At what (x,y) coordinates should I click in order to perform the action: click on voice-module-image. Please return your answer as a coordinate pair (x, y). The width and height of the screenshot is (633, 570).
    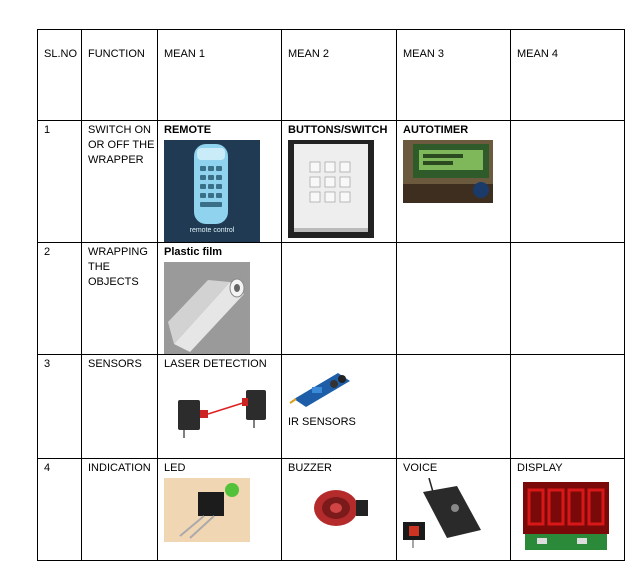
    Looking at the image, I should click on (442, 513).